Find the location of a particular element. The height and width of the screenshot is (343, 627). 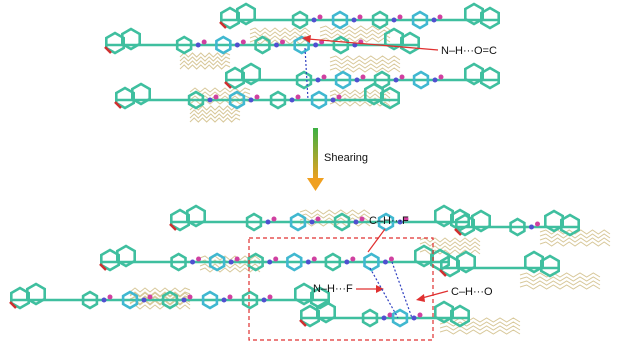

label-ch-o: C–H···O is located at coordinates (472, 292).